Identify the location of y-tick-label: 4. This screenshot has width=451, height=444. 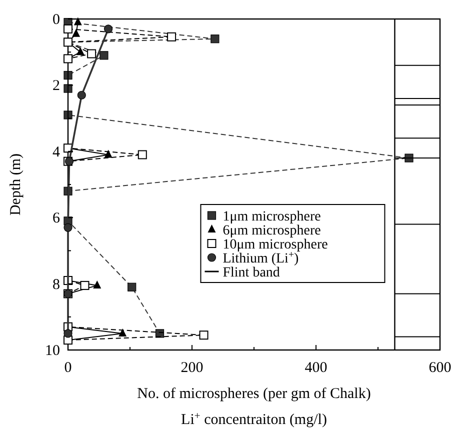
(56, 152).